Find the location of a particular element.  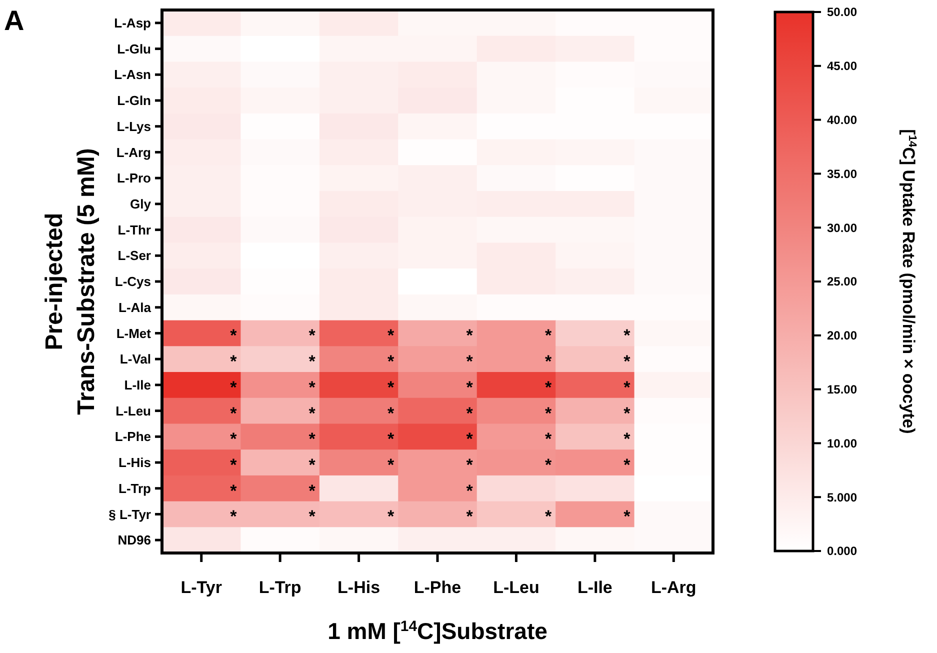

color-bar-label: 15.00 is located at coordinates (842, 389).